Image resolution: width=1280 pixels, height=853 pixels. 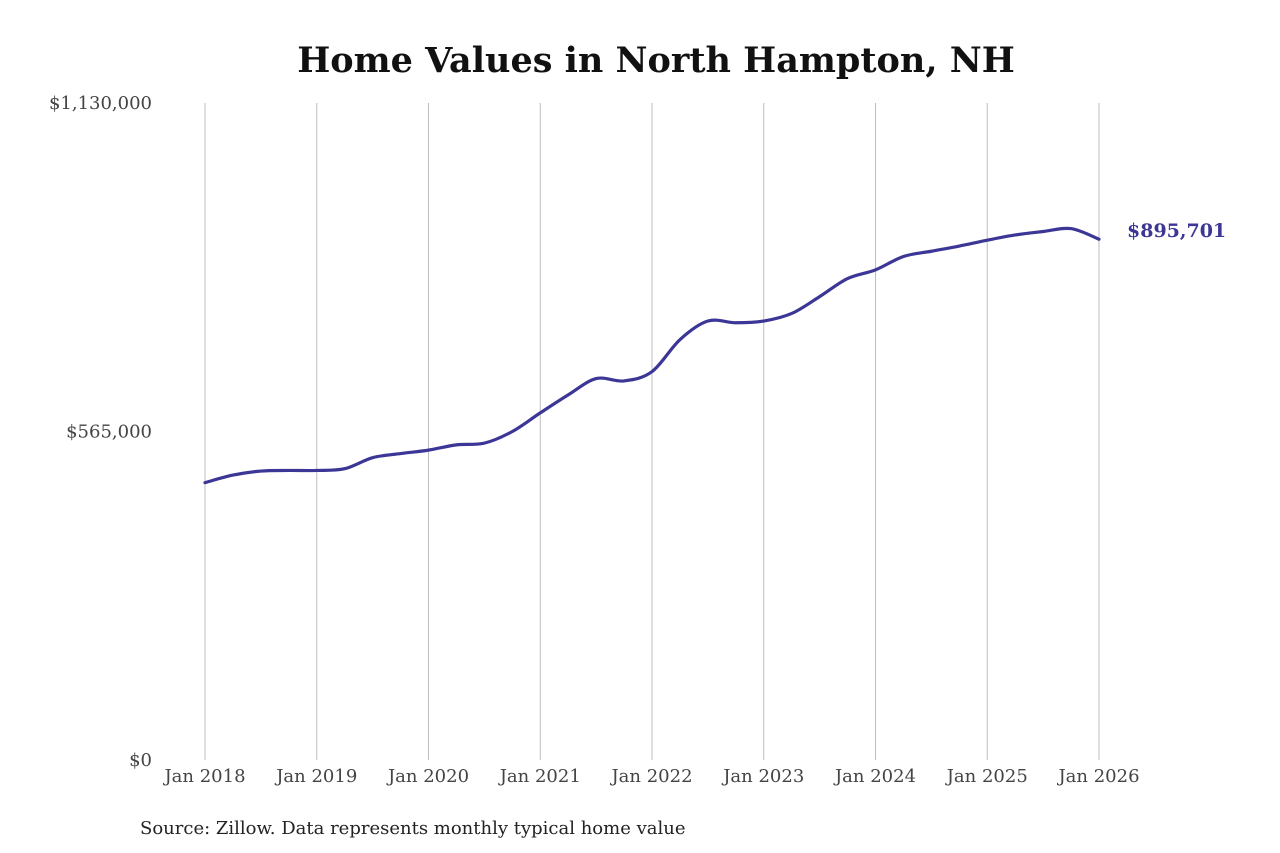 What do you see at coordinates (109, 432) in the screenshot?
I see `y-tick-label: $565,000` at bounding box center [109, 432].